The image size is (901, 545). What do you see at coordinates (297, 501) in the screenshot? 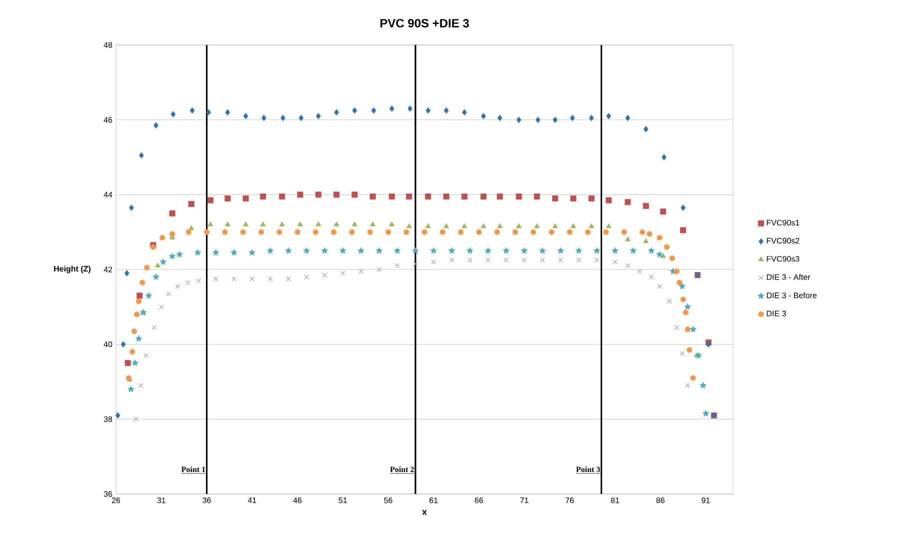
I see `x-tick-label: 46` at bounding box center [297, 501].